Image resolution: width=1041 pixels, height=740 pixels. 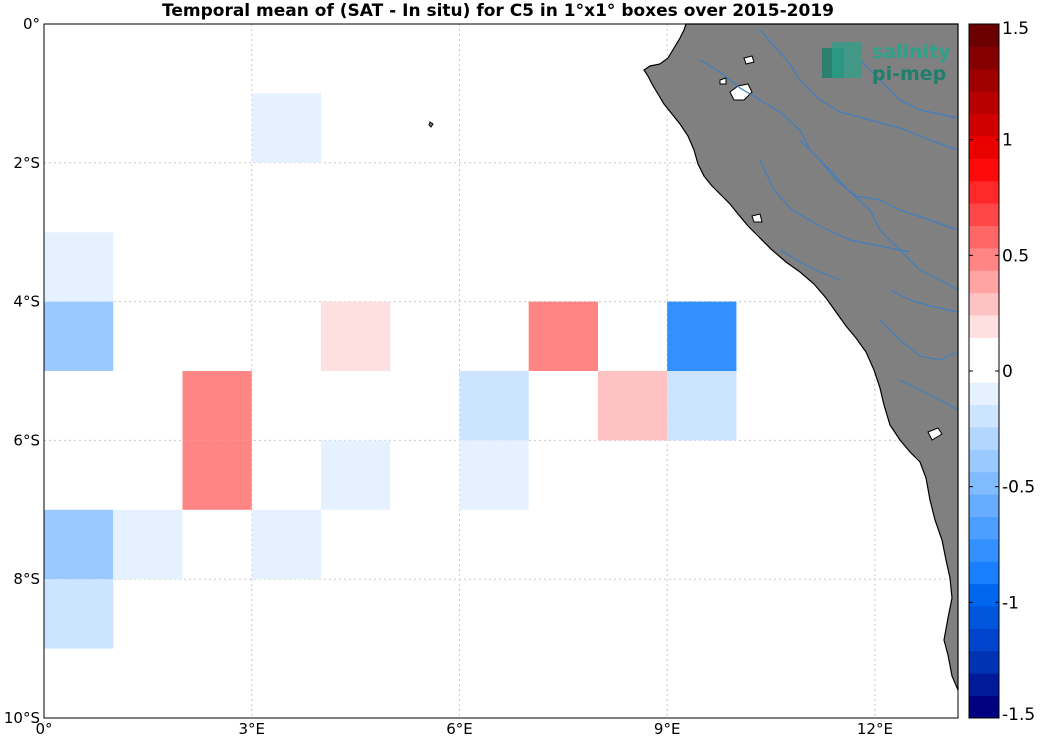 I want to click on x-axis-ticks: 0° 3°E 6°E 9°E 12°E, so click(x=463, y=729).